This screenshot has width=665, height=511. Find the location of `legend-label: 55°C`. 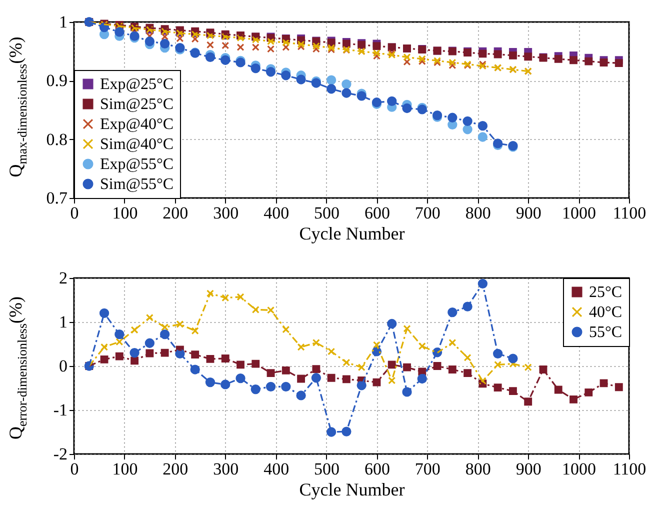

legend-label: 55°C is located at coordinates (605, 332).